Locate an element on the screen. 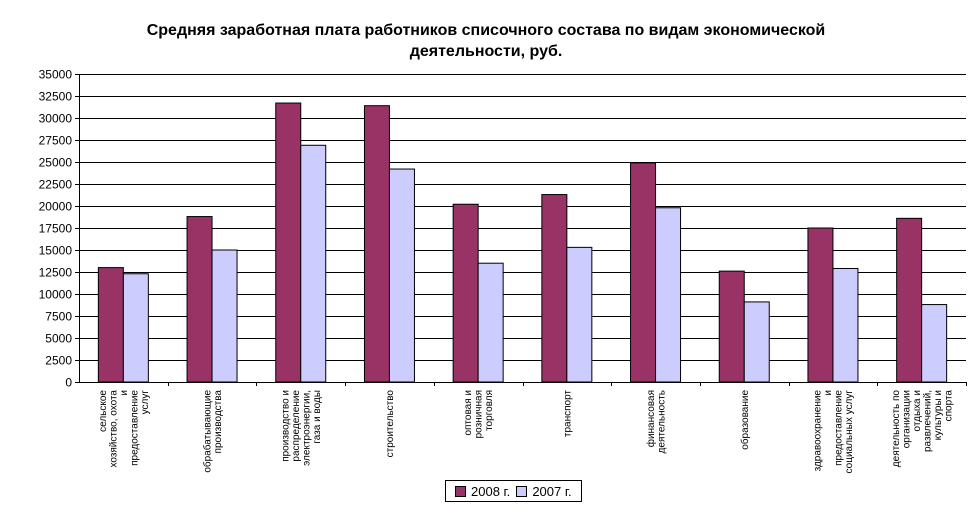 This screenshot has width=972, height=515. x-tick-label: транспорт is located at coordinates (567, 414).